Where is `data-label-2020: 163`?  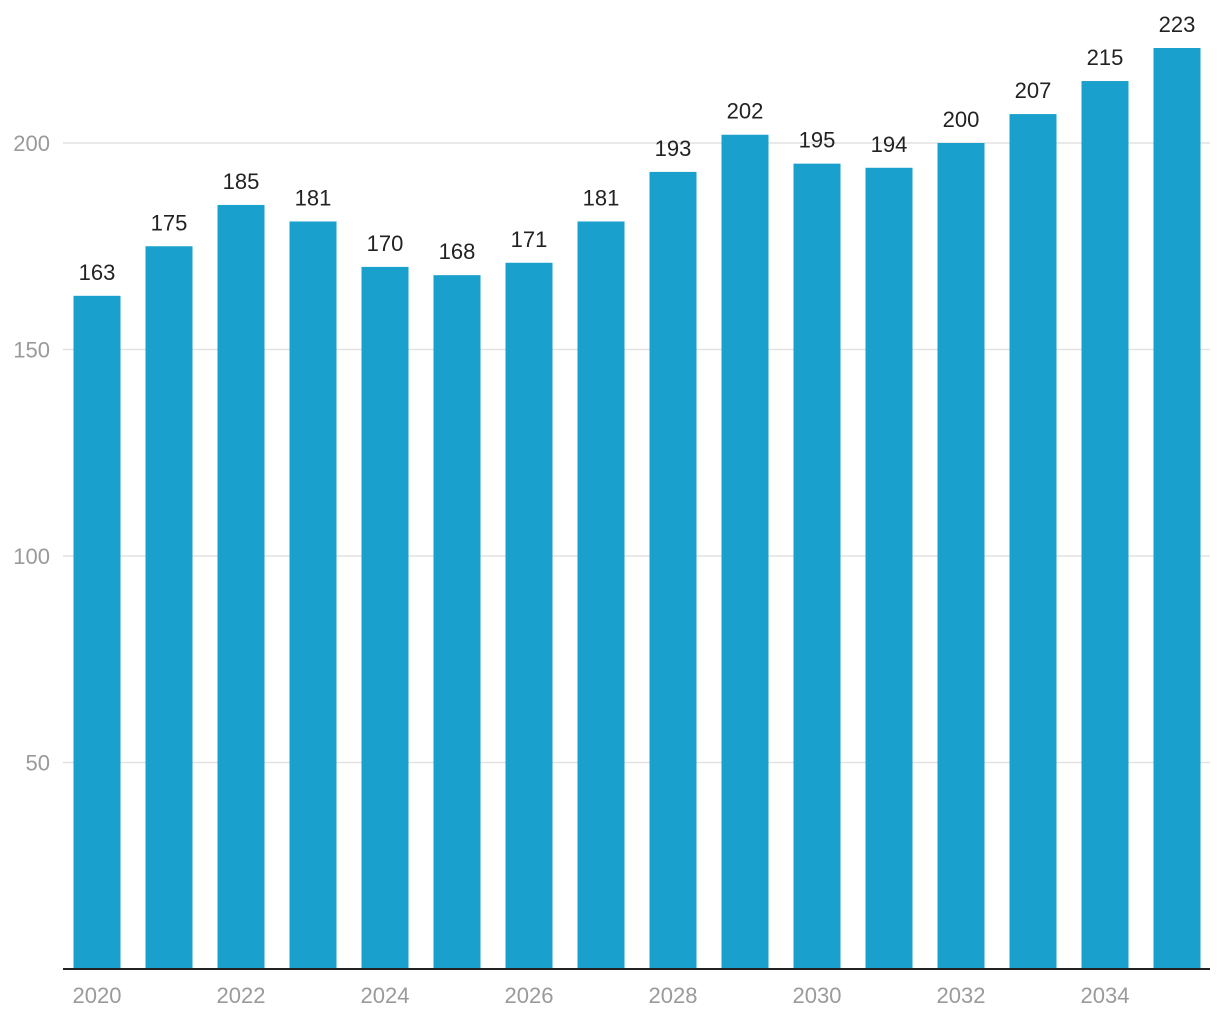 data-label-2020: 163 is located at coordinates (97, 272).